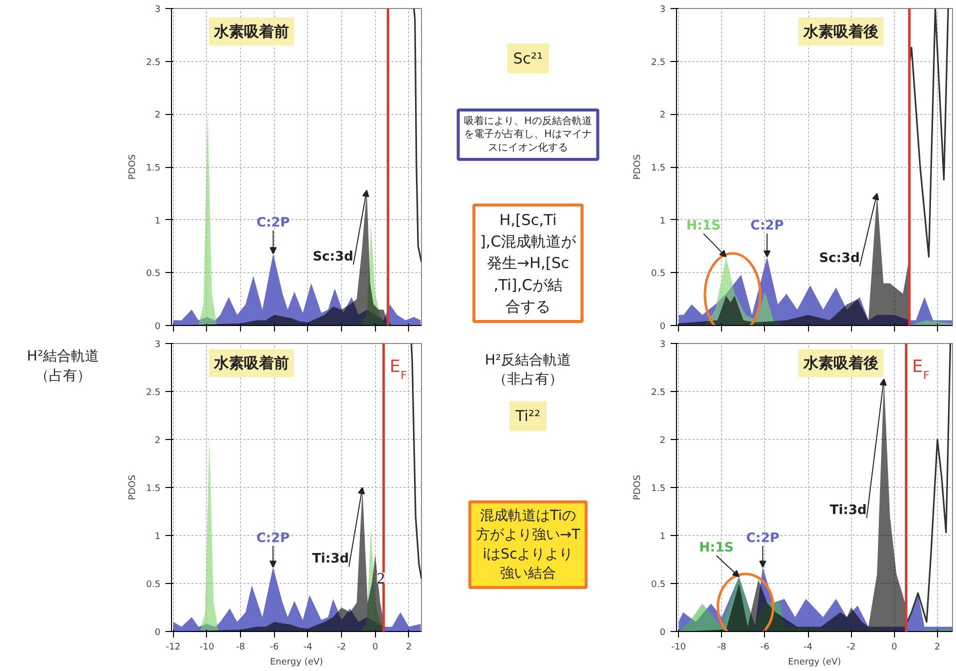 Image resolution: width=956 pixels, height=671 pixels. I want to click on text: H,[Sc,Ti],C混成軌道が発生→H,[Sc,Ti],Cが結合する, so click(529, 263).